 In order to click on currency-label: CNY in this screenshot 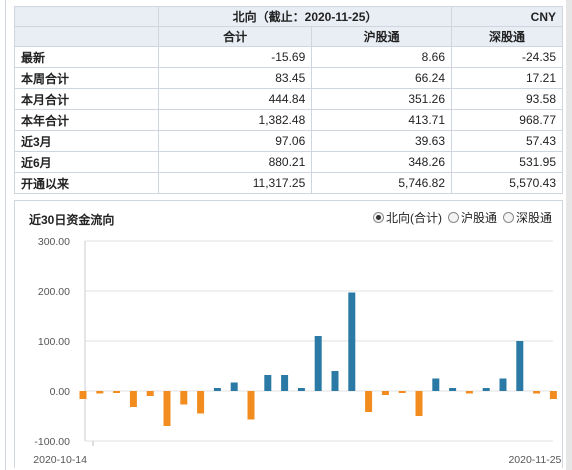, I will do `click(507, 16)`.